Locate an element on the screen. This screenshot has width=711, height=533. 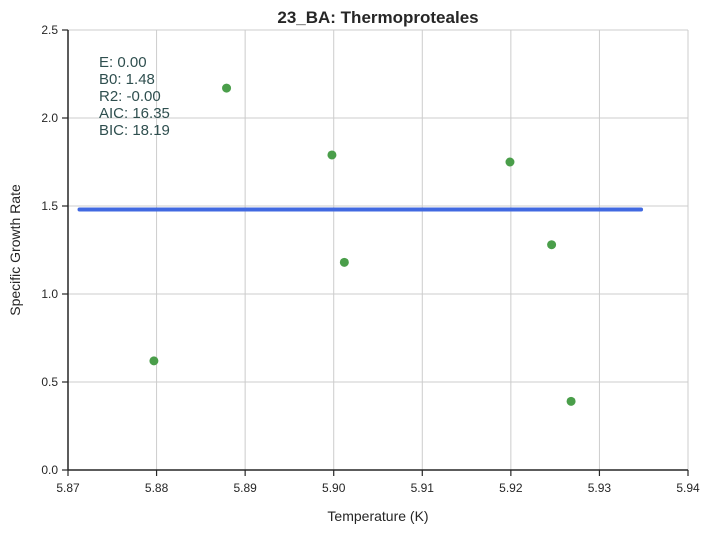
x-tick-label: 5.93 is located at coordinates (600, 488).